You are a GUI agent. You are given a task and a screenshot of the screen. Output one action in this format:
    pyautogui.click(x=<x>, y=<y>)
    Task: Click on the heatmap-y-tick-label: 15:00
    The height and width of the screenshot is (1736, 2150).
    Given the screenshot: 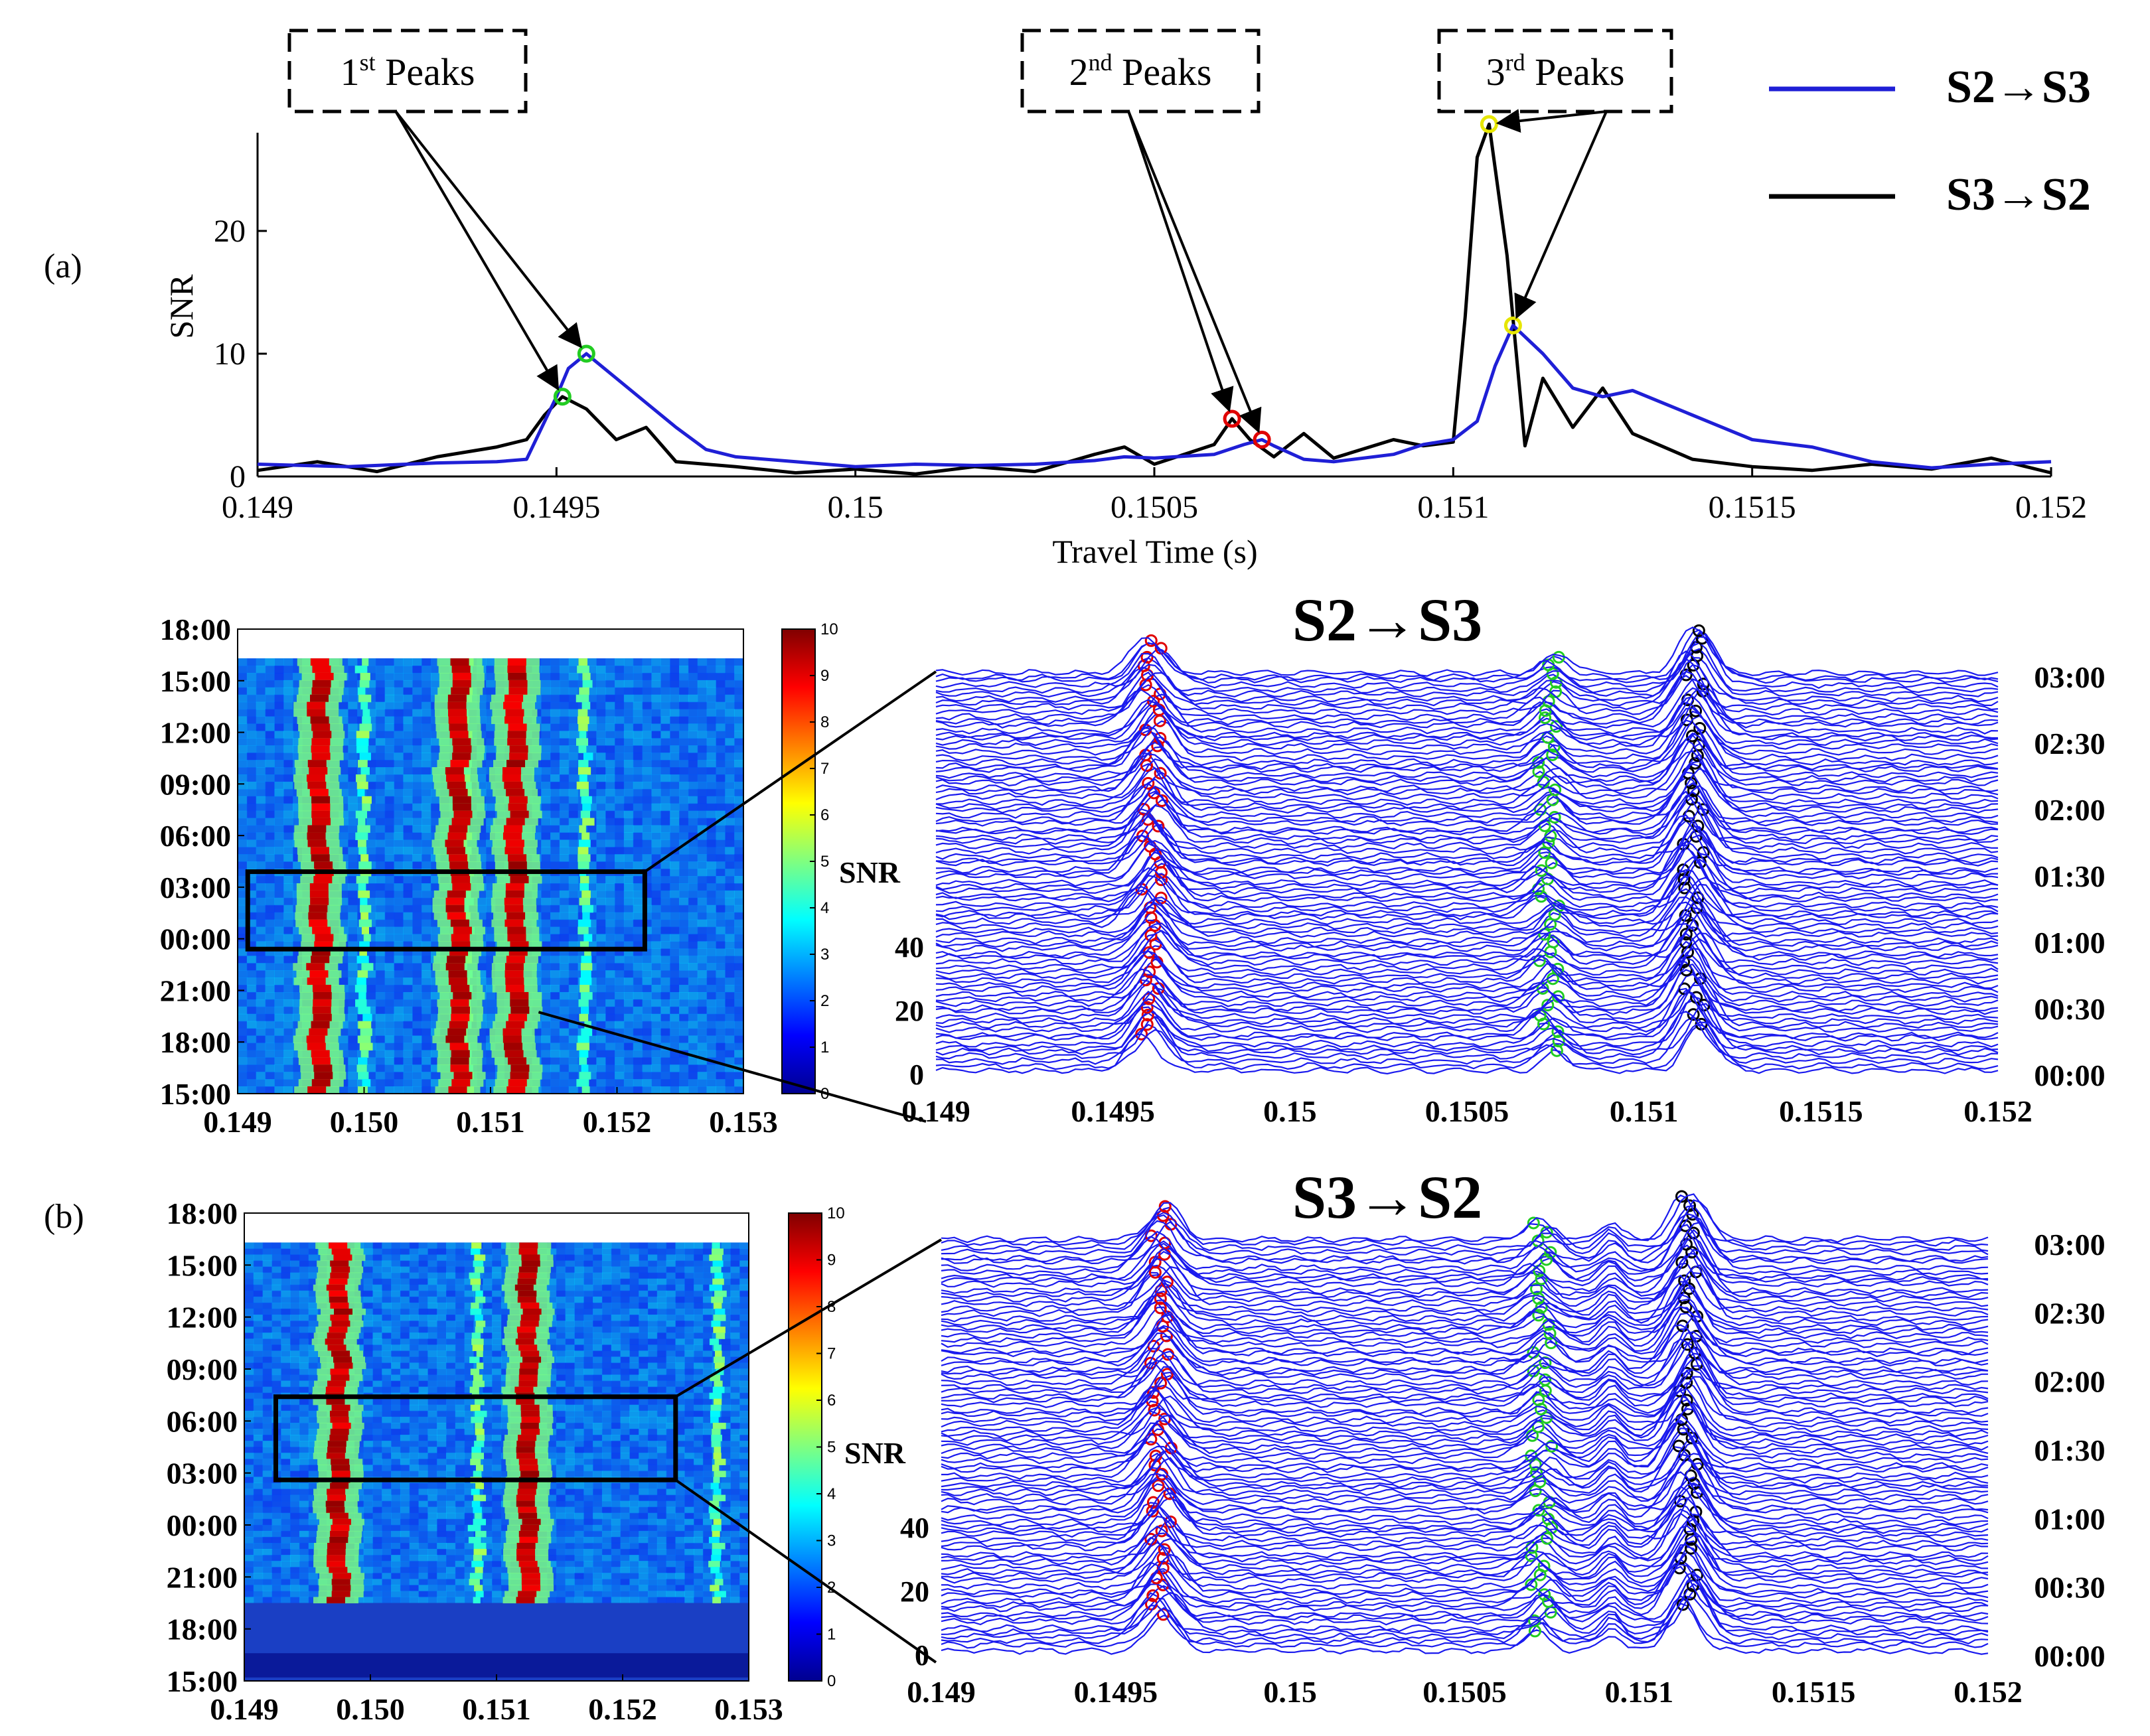 What is the action you would take?
    pyautogui.click(x=195, y=681)
    